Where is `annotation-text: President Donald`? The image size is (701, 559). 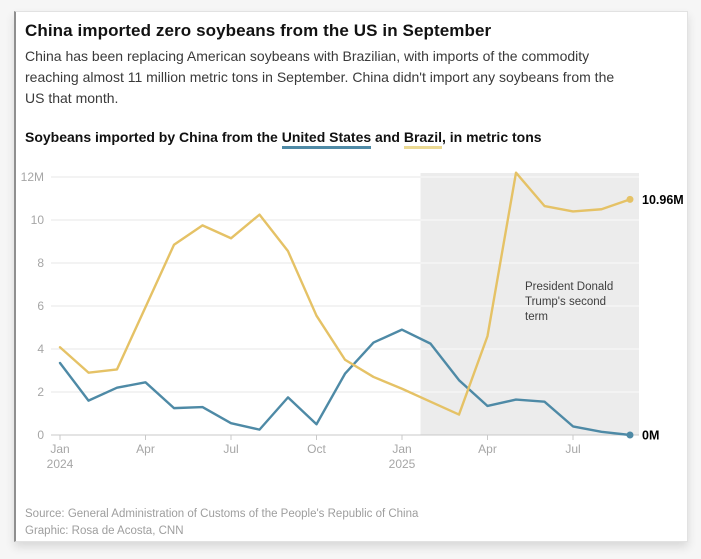
annotation-text: President Donald is located at coordinates (569, 287).